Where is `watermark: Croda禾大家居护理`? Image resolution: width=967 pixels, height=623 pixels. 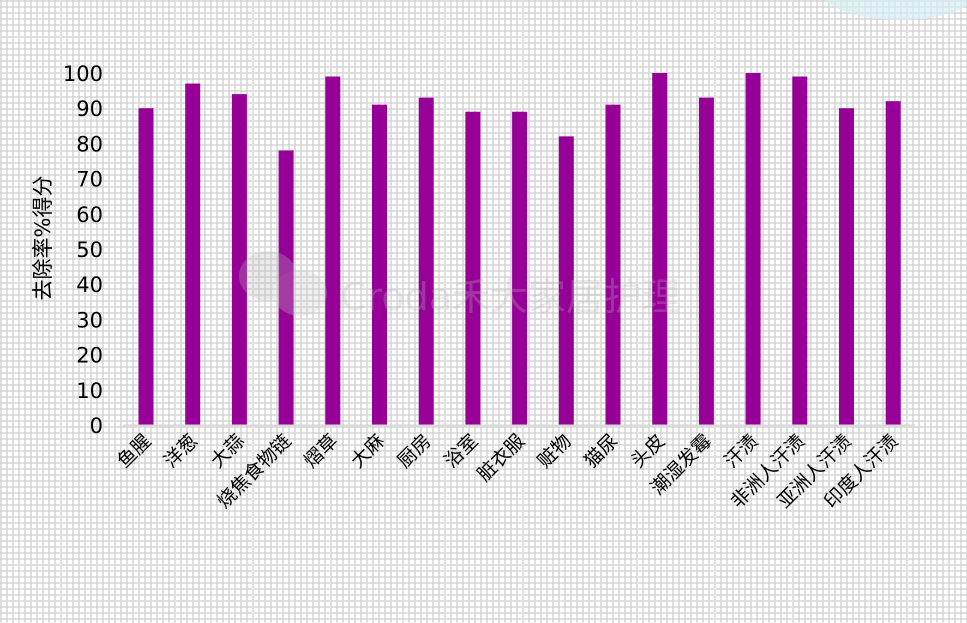
watermark: Croda禾大家居护理 is located at coordinates (459, 285).